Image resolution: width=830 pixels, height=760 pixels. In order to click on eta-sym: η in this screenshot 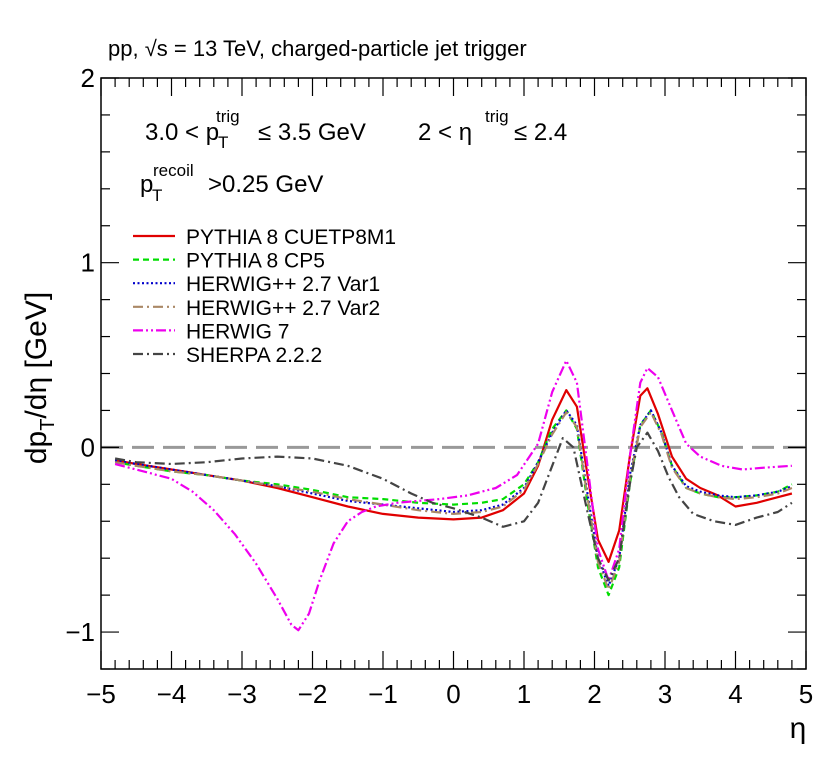, I will do `click(465, 132)`.